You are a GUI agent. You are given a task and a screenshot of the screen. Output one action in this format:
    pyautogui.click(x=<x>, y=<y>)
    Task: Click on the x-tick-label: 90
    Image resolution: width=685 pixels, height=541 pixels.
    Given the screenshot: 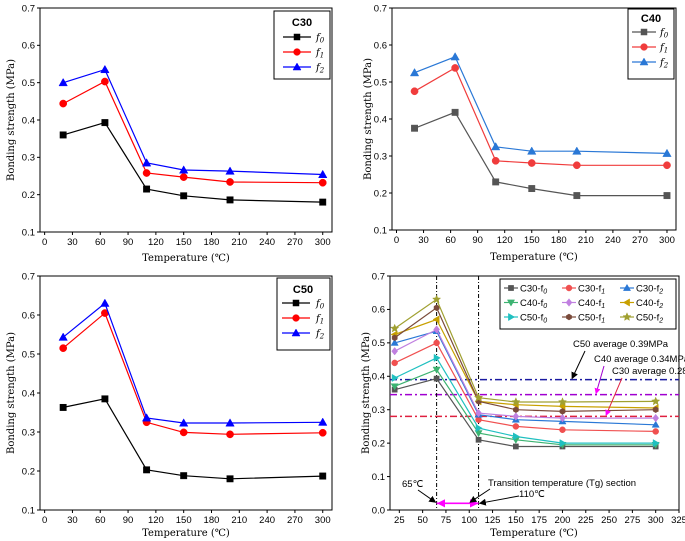 What is the action you would take?
    pyautogui.click(x=477, y=240)
    